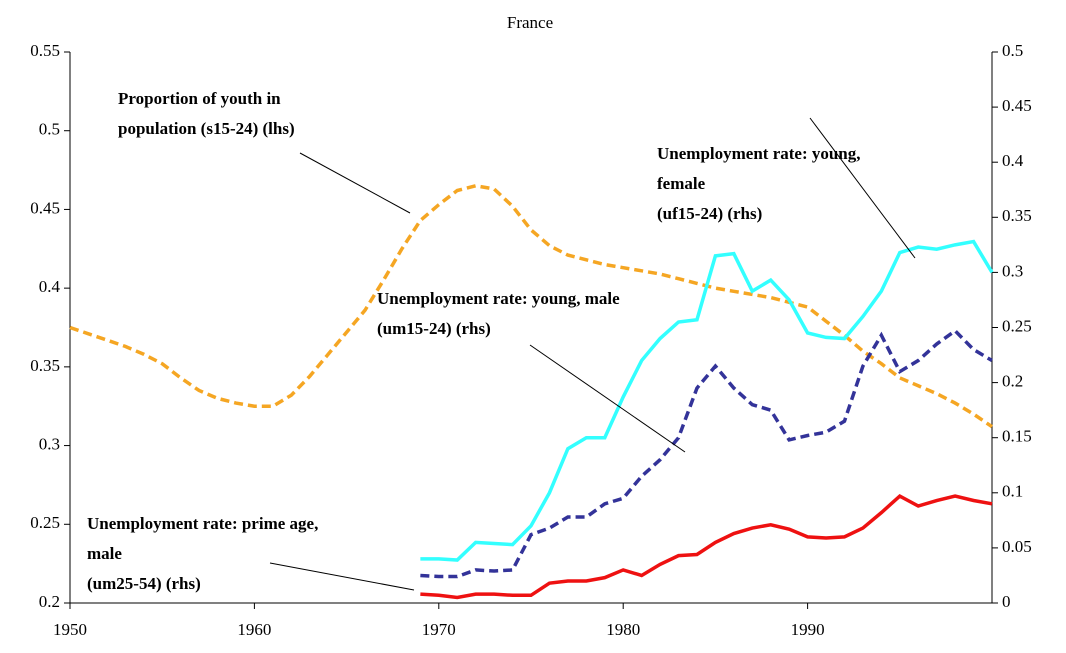 The width and height of the screenshot is (1066, 653). Describe the element at coordinates (1017, 325) in the screenshot. I see `y2-tick-label: 0.25` at that location.